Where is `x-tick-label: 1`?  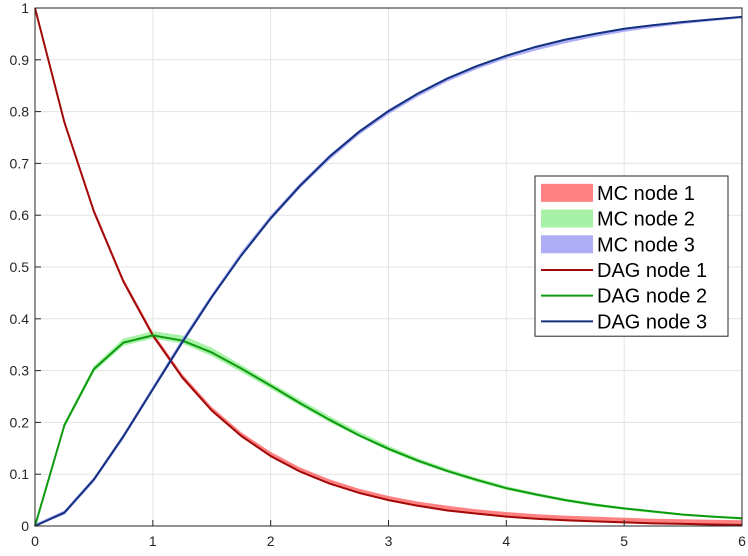 x-tick-label: 1 is located at coordinates (153, 541).